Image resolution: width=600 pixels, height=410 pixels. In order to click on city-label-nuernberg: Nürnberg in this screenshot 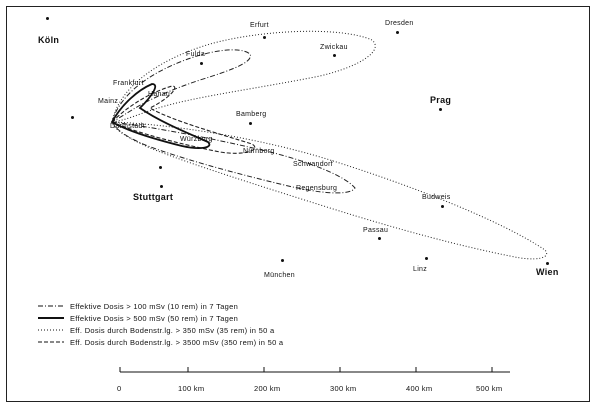, I will do `click(259, 151)`.